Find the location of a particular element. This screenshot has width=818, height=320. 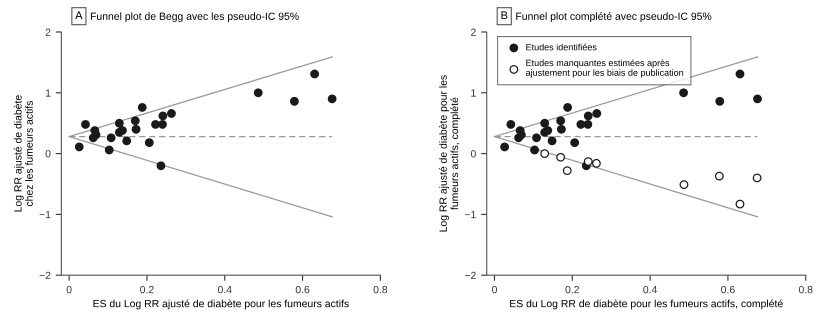

legend-label: Etudes manquantes estimées après ajustement pour les biais de publication is located at coordinates (605, 68).